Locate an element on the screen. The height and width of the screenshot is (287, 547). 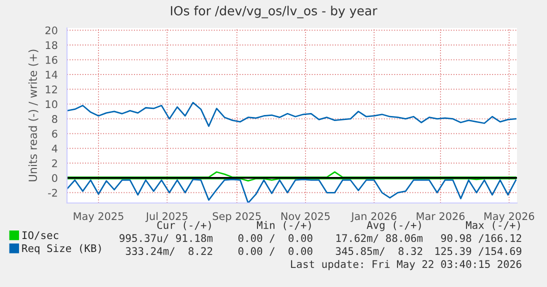
text: Cur (-/+) is located at coordinates (184, 225).